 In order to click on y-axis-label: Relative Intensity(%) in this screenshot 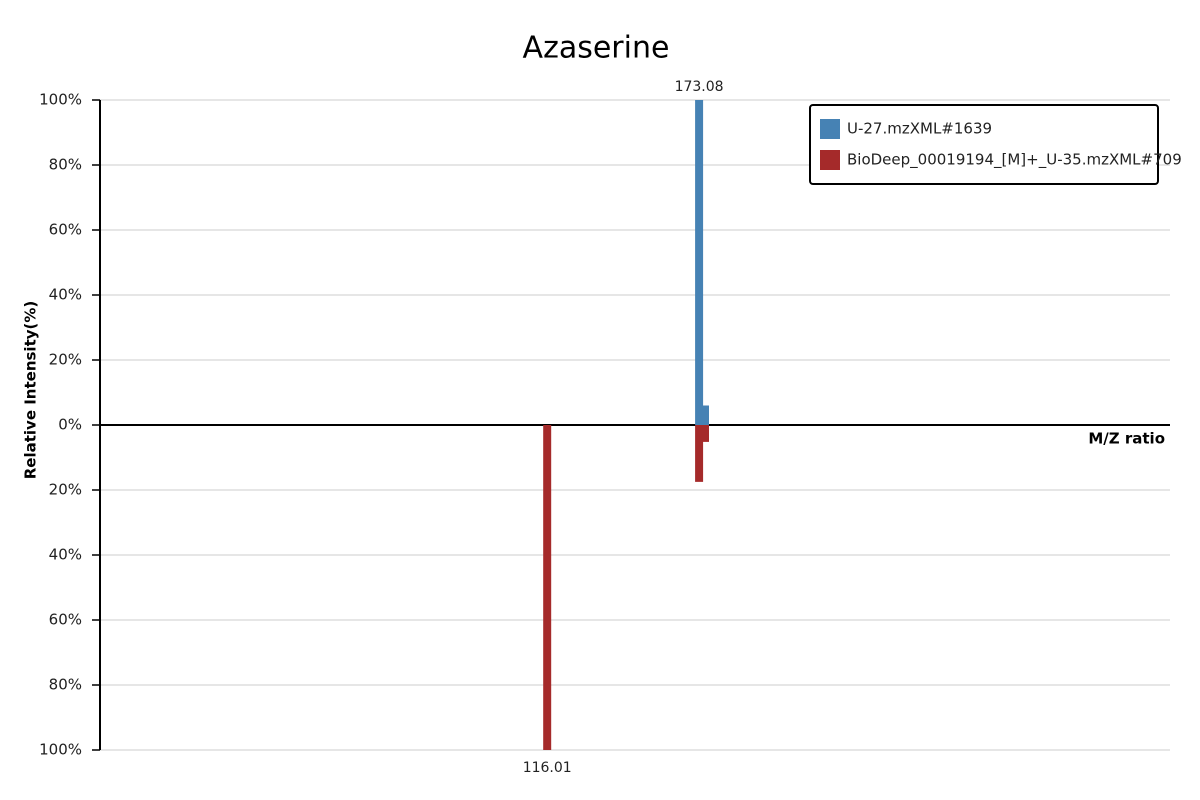, I will do `click(31, 390)`.